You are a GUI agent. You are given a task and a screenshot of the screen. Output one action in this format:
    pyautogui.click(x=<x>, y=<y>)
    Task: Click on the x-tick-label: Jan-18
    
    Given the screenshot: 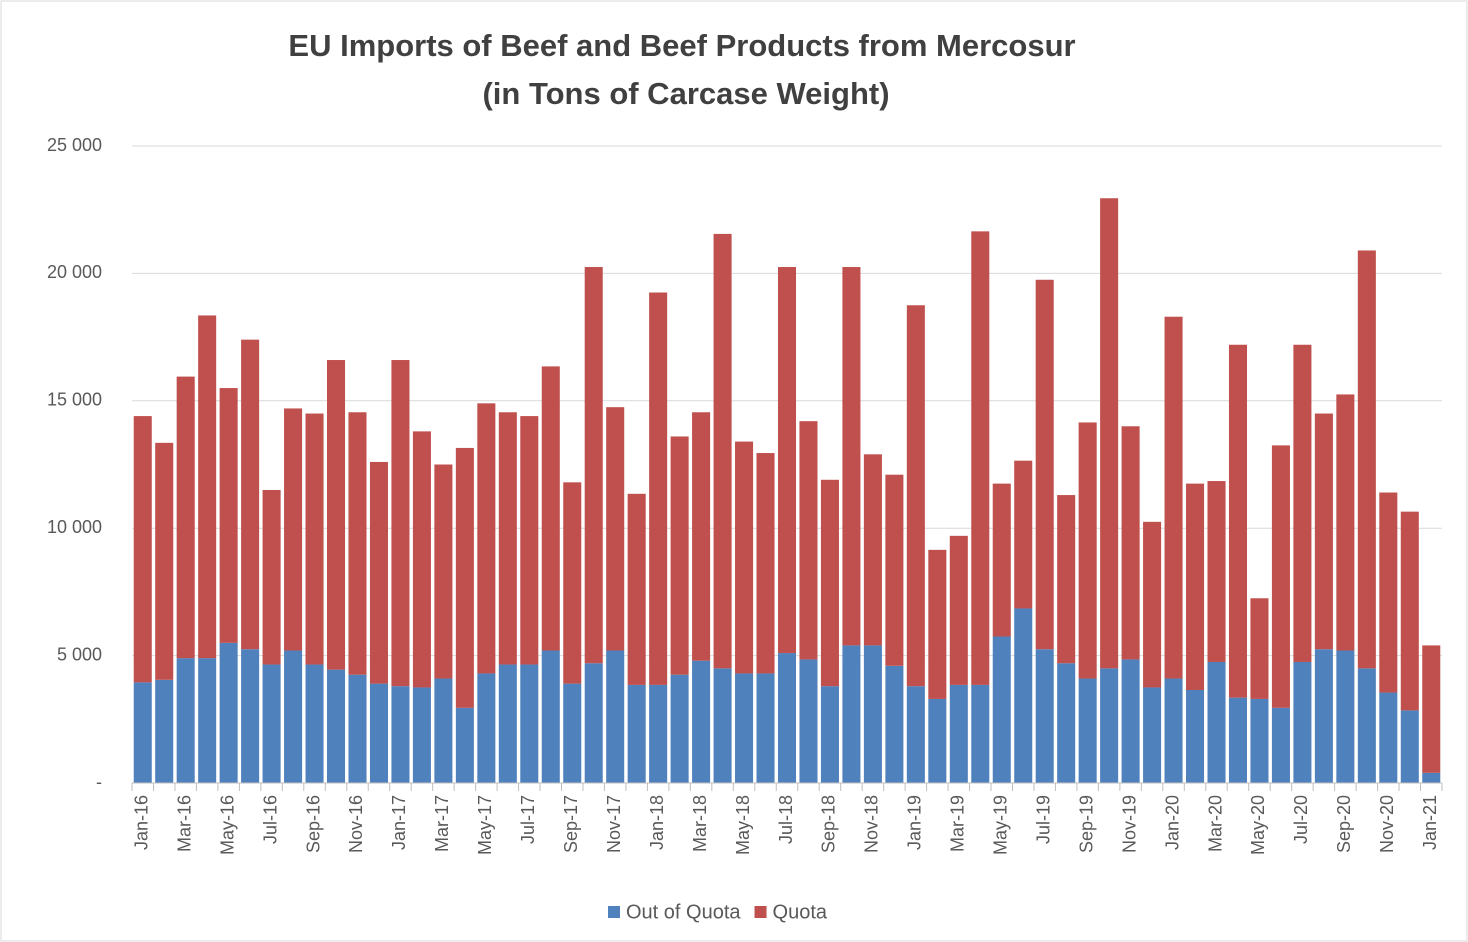 What is the action you would take?
    pyautogui.click(x=657, y=822)
    